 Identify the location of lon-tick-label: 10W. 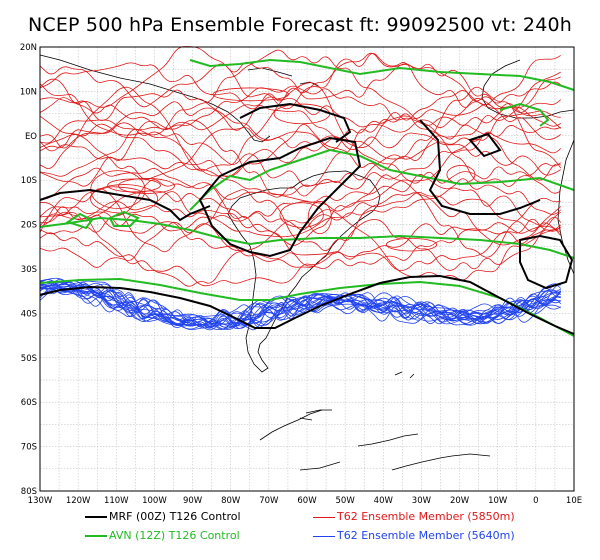
(498, 501).